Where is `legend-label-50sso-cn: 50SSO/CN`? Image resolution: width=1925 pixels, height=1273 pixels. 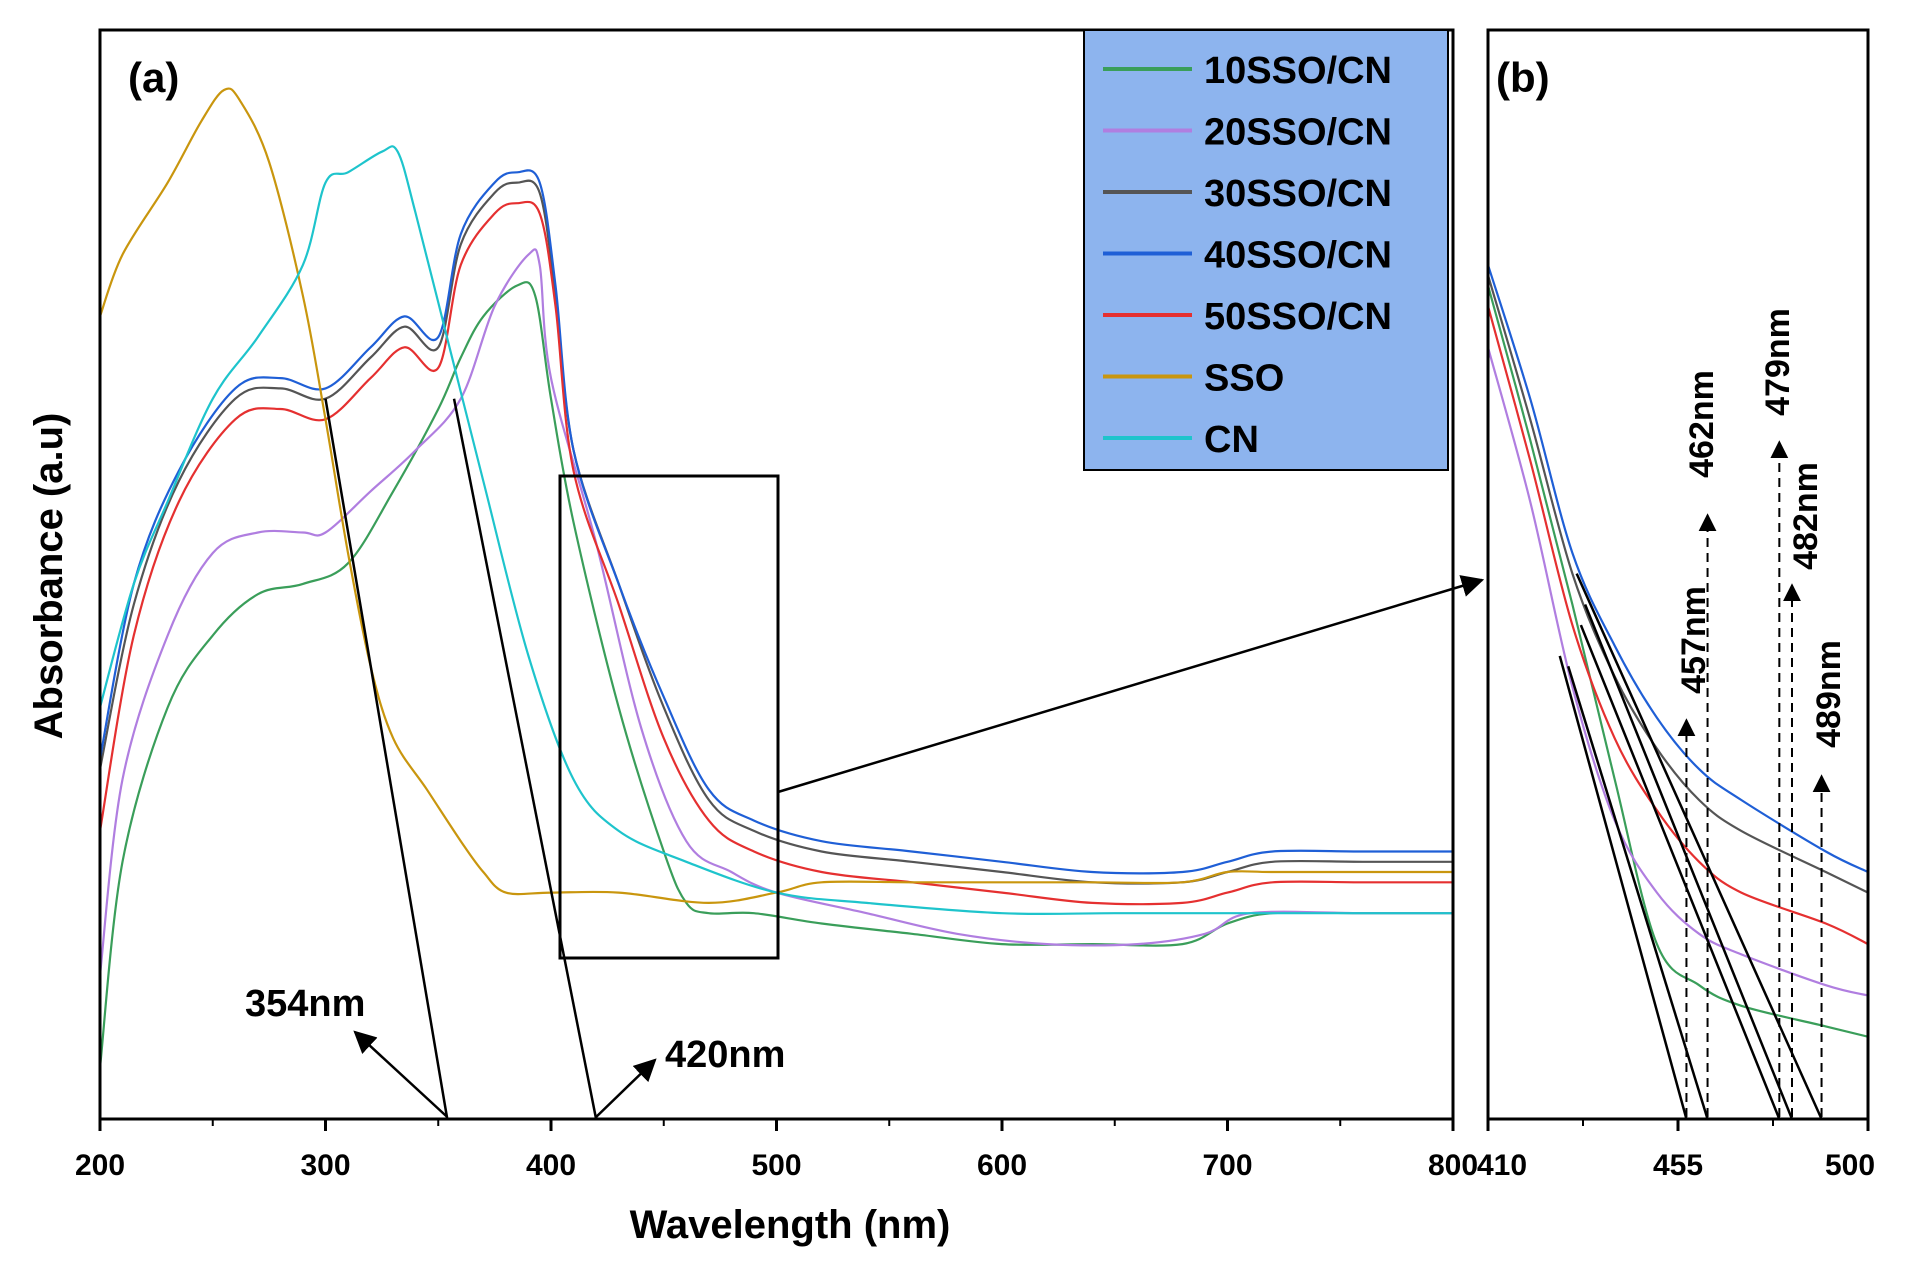
legend-label-50sso-cn: 50SSO/CN is located at coordinates (1298, 317).